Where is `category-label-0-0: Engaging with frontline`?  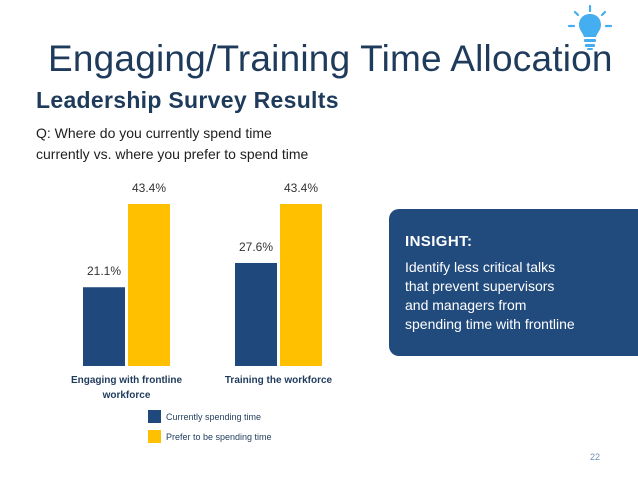 category-label-0-0: Engaging with frontline is located at coordinates (127, 380).